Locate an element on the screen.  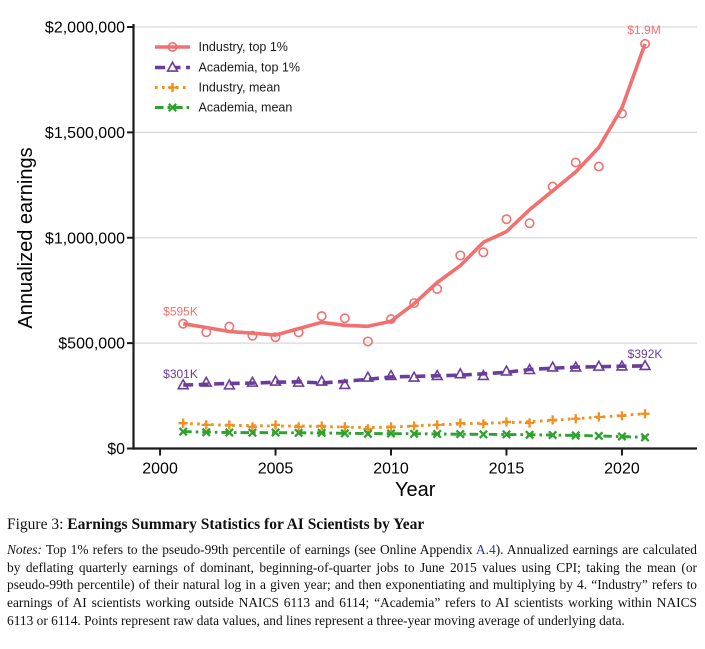
annotation-595k: $595K is located at coordinates (180, 312).